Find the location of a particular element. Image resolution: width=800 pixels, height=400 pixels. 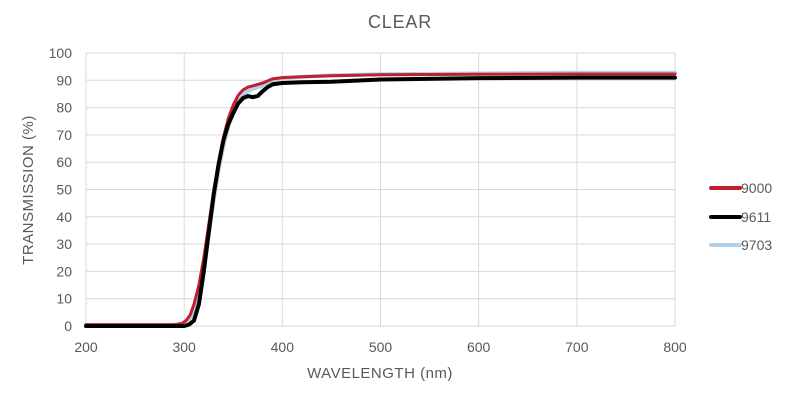

y-tick-label: 20 is located at coordinates (64, 271).